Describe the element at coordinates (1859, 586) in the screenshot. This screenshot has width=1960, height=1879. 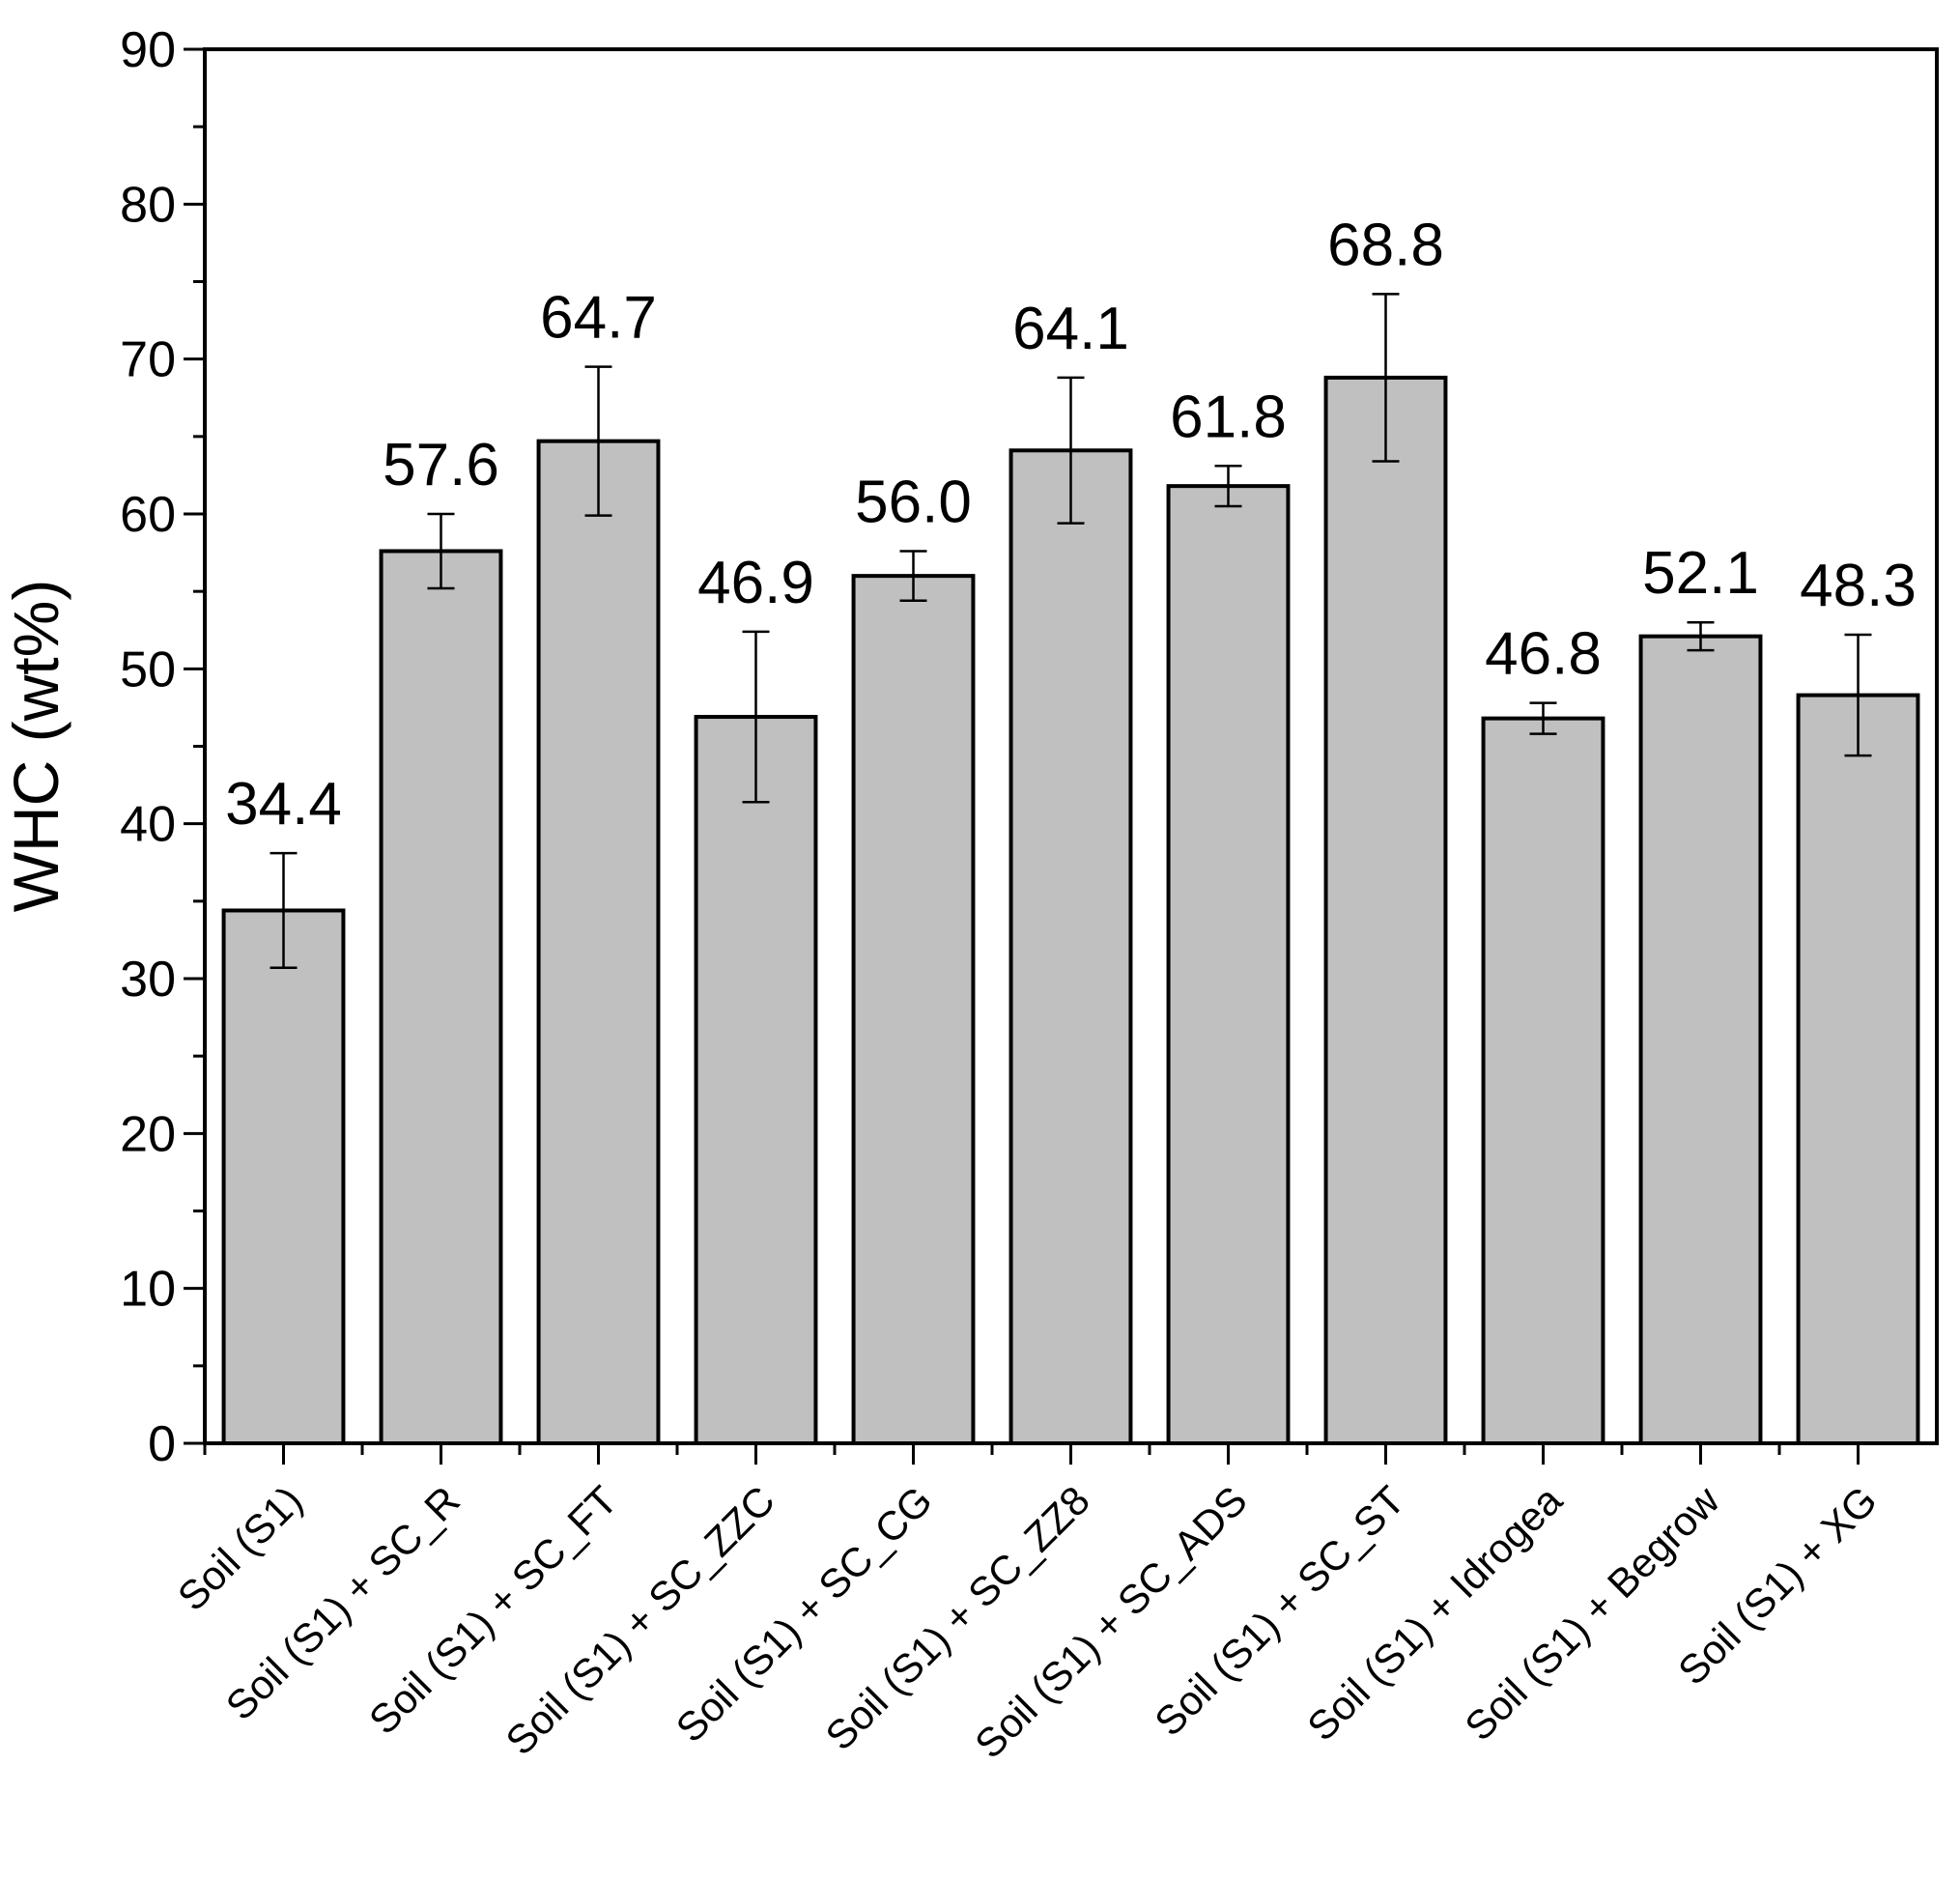
I see `value-label: 48.3` at that location.